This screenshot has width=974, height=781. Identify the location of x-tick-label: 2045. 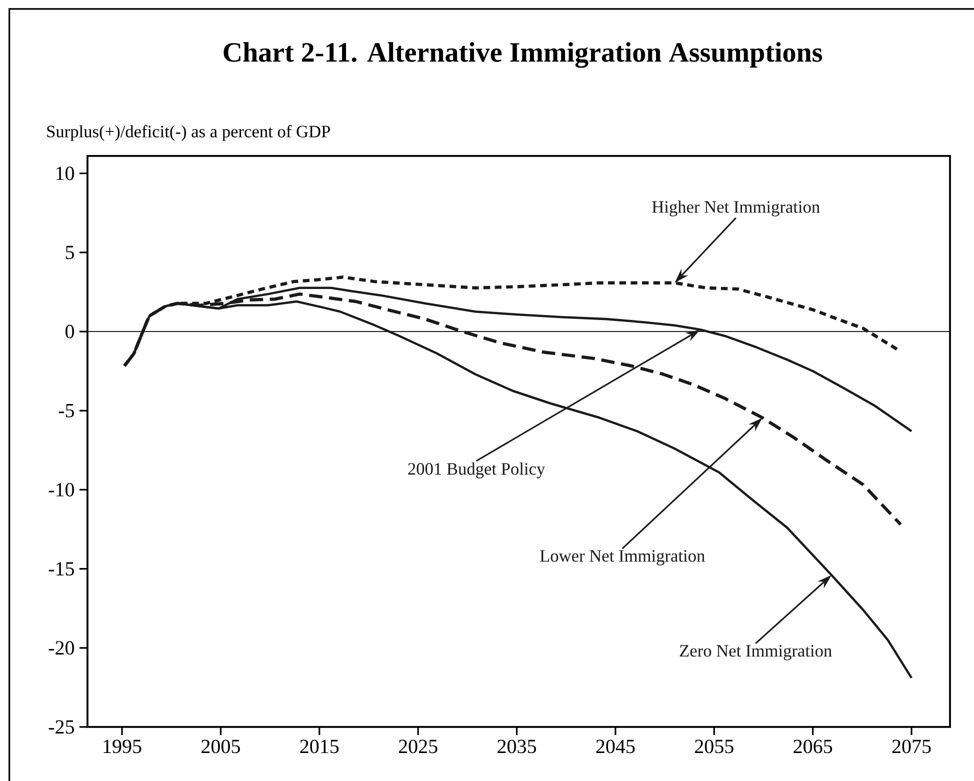
(615, 747).